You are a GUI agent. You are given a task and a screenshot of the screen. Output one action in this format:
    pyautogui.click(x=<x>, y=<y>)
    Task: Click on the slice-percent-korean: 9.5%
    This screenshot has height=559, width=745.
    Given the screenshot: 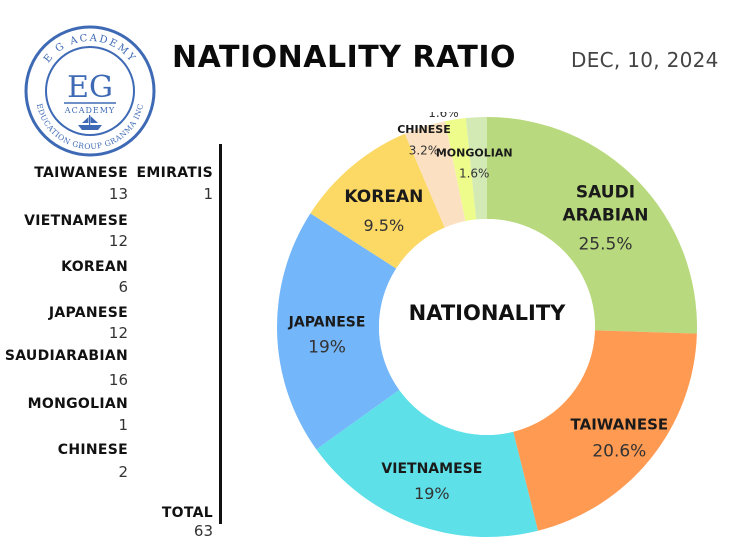 What is the action you would take?
    pyautogui.click(x=384, y=225)
    